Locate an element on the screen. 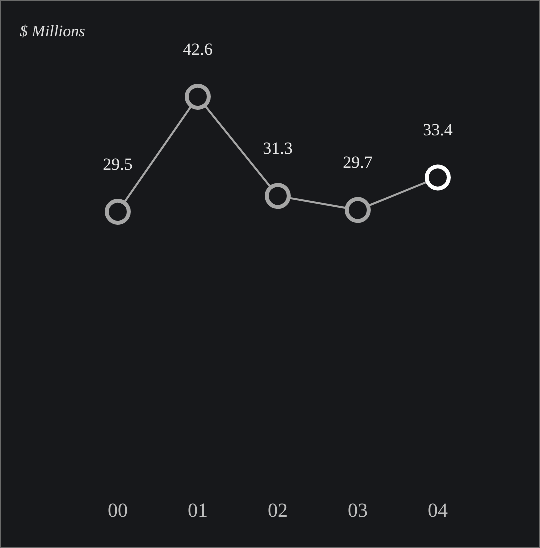 Image resolution: width=540 pixels, height=548 pixels. data-label: 33.4 is located at coordinates (438, 130).